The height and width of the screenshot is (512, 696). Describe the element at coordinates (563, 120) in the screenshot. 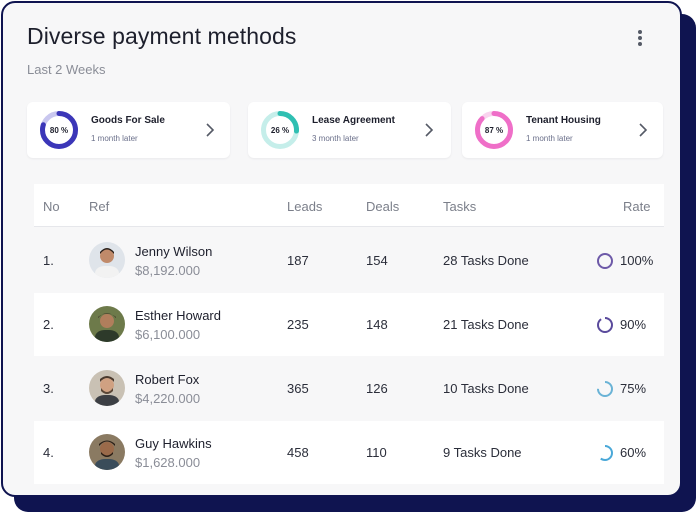

I see `summary-title: Tenant Housing` at that location.